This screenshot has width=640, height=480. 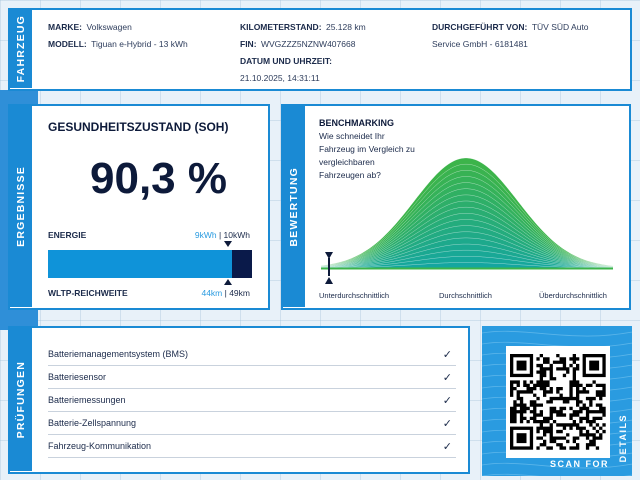 I want to click on benchmark-curve, so click(x=467, y=220).